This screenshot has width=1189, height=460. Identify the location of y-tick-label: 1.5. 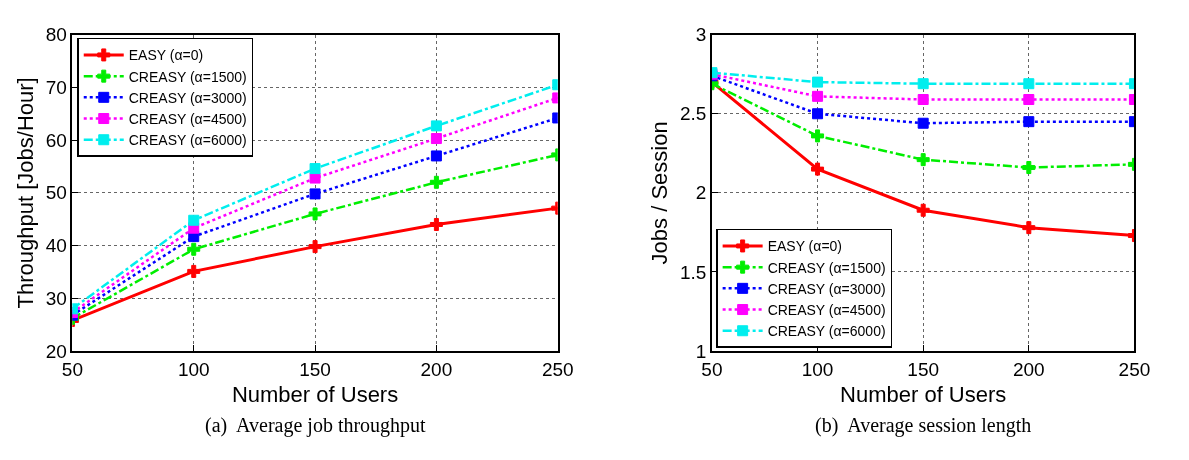
(693, 272).